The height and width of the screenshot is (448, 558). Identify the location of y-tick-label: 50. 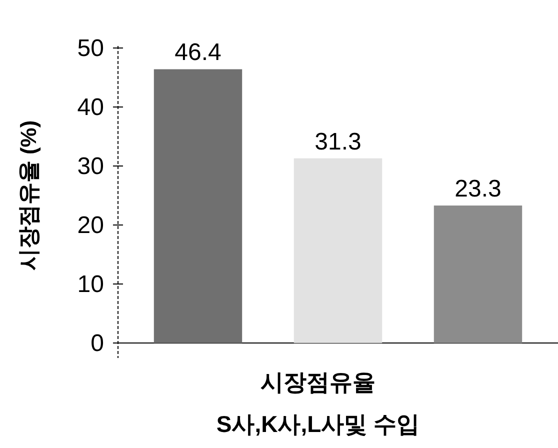
(90, 48).